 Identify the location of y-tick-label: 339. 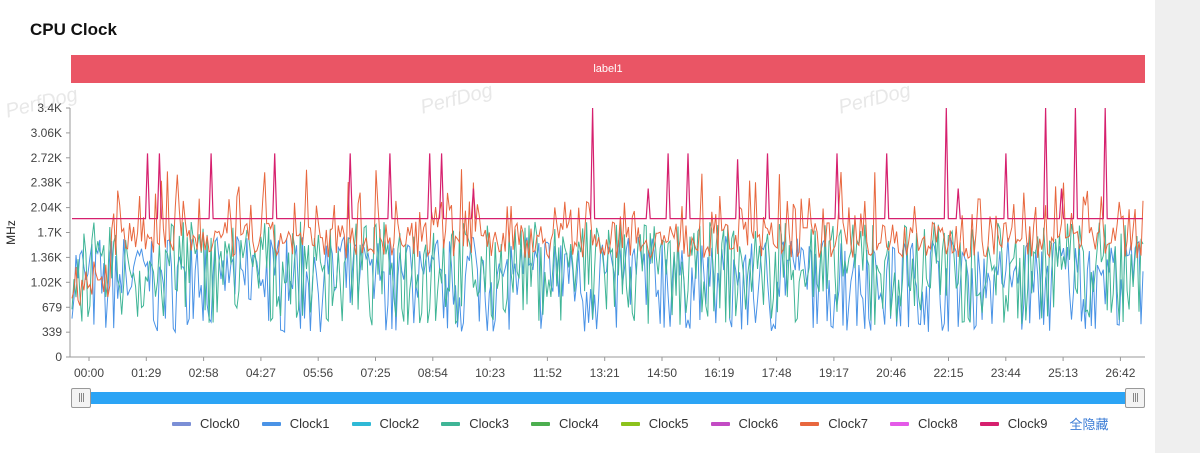
(52, 332).